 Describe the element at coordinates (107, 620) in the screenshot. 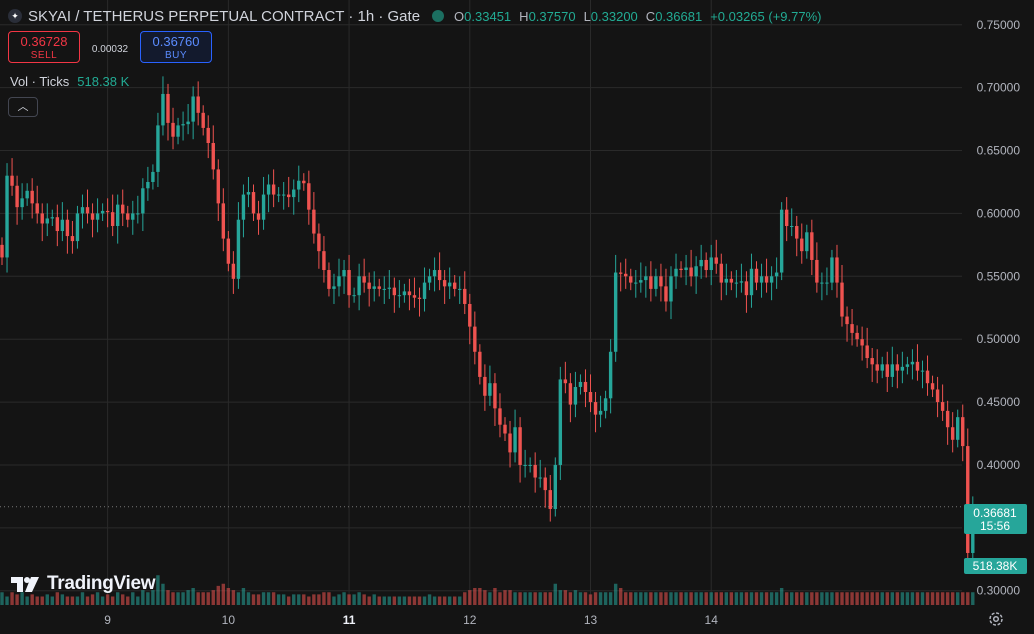

I see `x-tick-label: 9` at that location.